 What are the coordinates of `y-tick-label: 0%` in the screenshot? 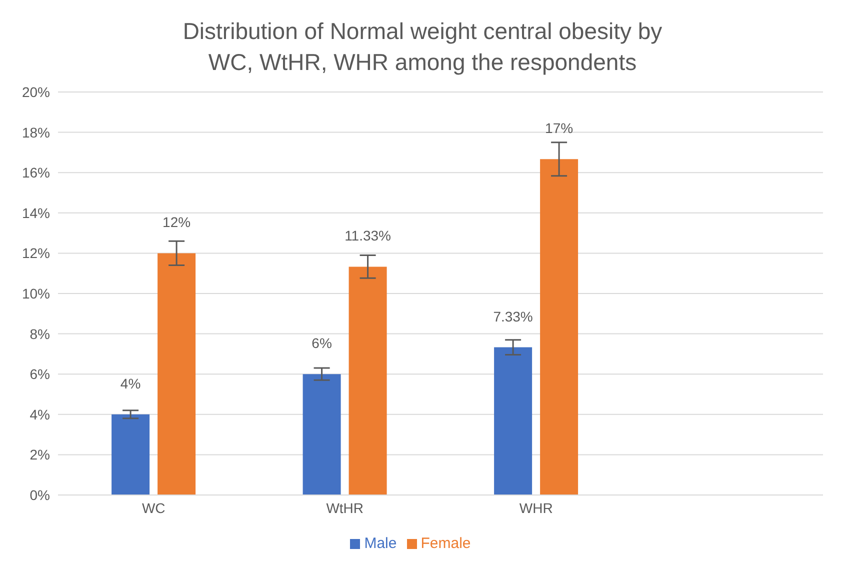 It's located at (40, 494).